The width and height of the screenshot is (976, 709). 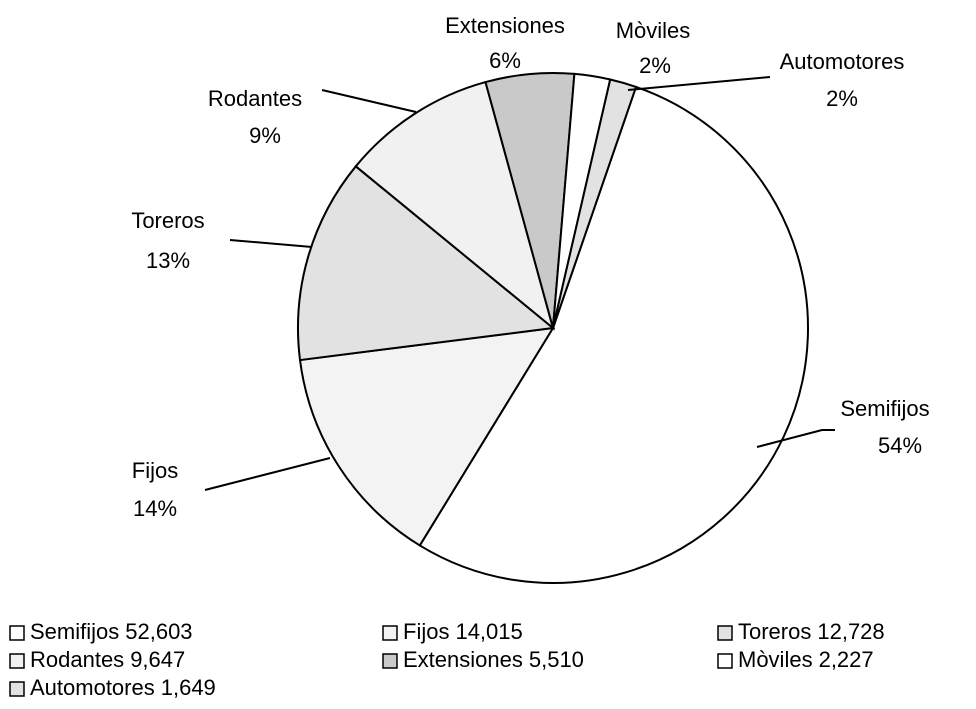 What do you see at coordinates (900, 445) in the screenshot?
I see `slice-percent: 54%` at bounding box center [900, 445].